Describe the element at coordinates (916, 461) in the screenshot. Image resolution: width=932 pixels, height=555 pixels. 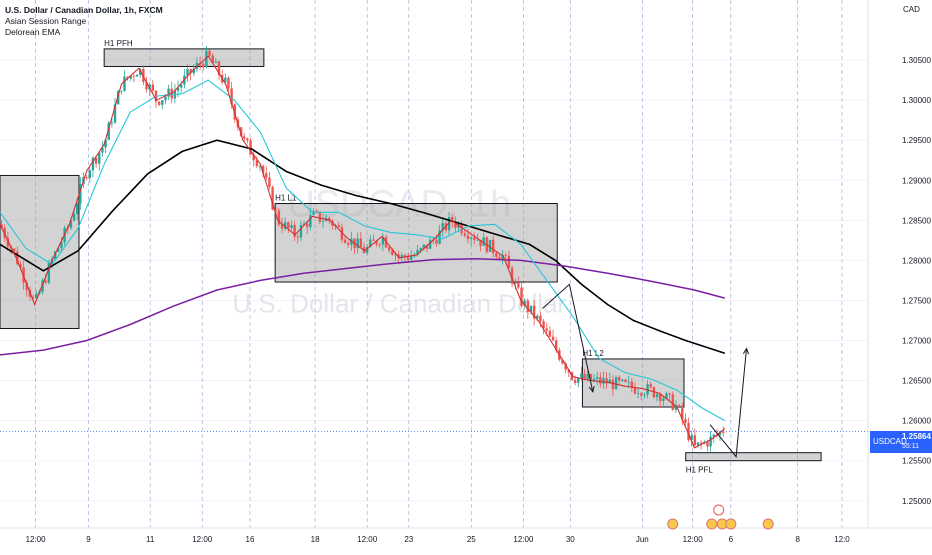
I see `y-tick-label: 1.25500` at that location.